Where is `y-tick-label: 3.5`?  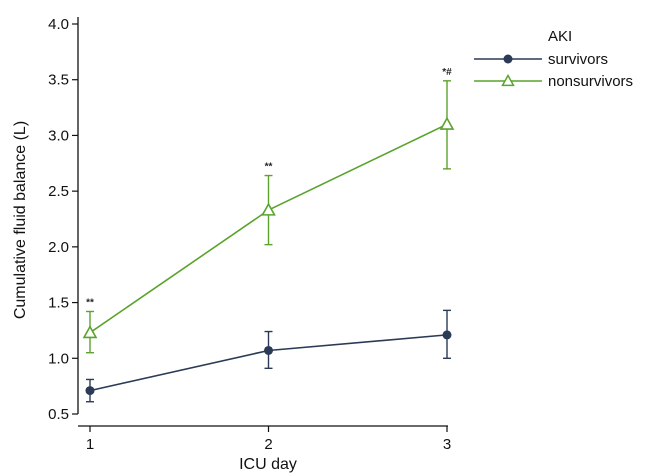
y-tick-label: 3.5 is located at coordinates (58, 80).